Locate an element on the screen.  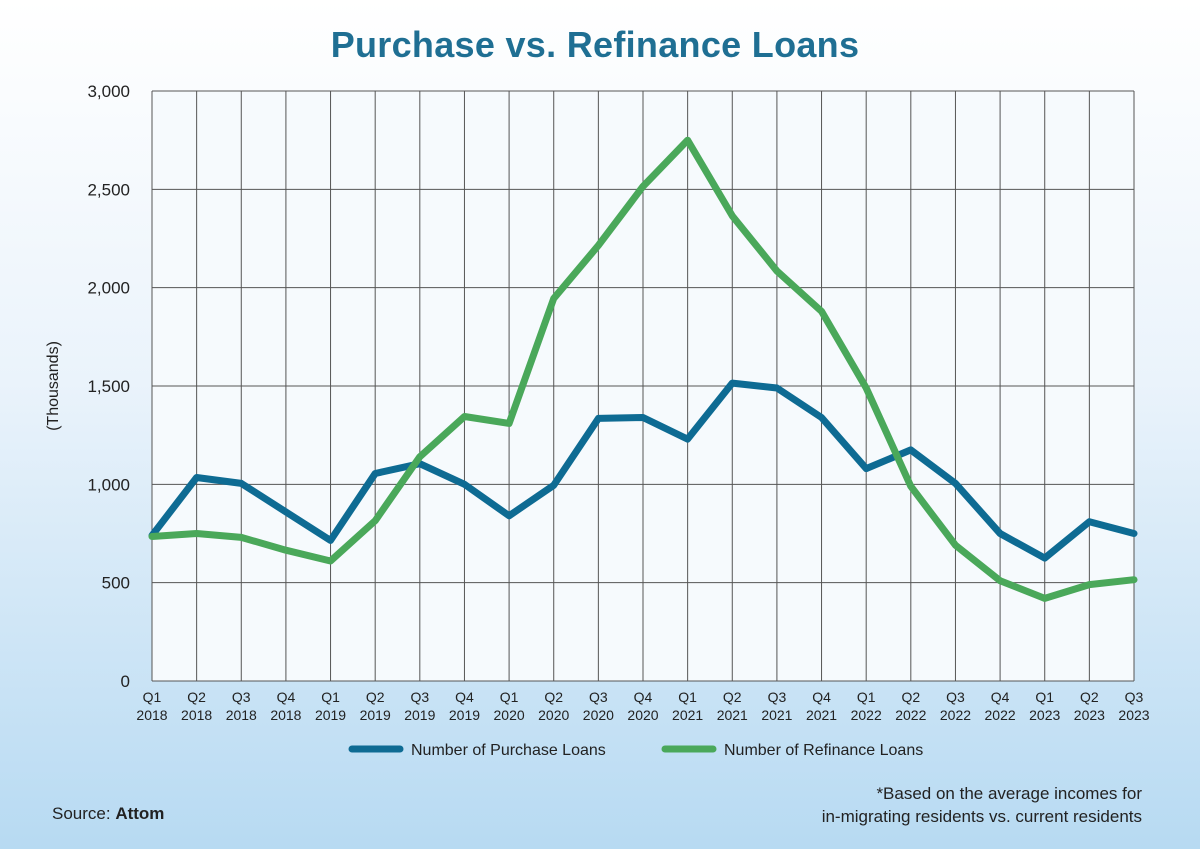
y-tick-label: 3,000 is located at coordinates (108, 91).